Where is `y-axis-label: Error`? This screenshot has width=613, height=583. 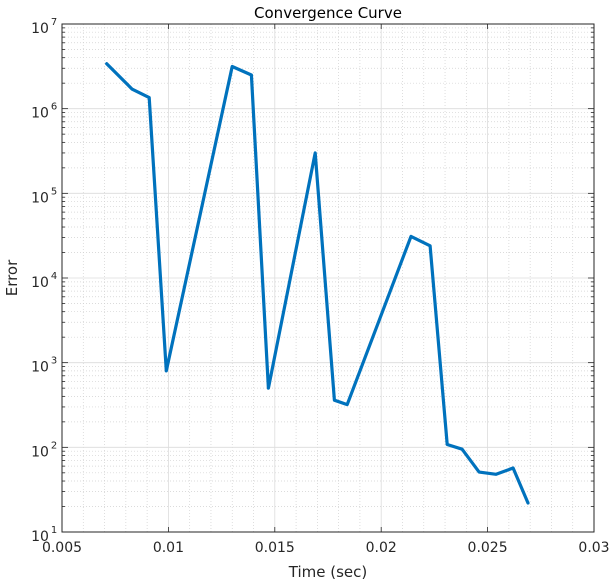 y-axis-label: Error is located at coordinates (12, 277).